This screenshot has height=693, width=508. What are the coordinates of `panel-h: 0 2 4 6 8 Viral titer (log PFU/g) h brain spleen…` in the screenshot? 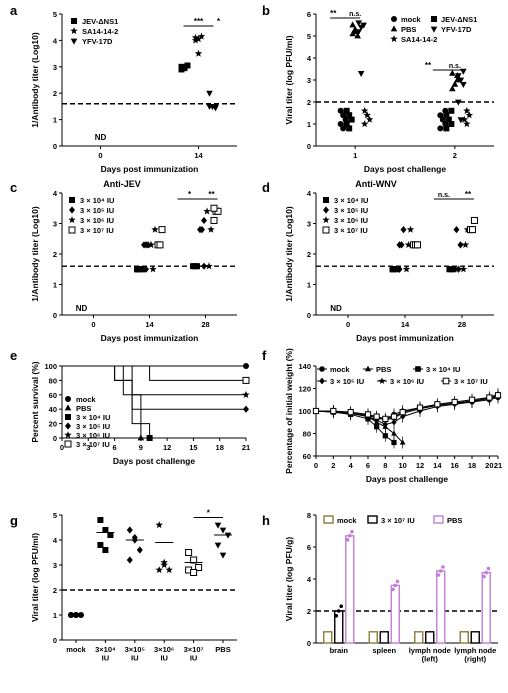 It's located at (380, 587).